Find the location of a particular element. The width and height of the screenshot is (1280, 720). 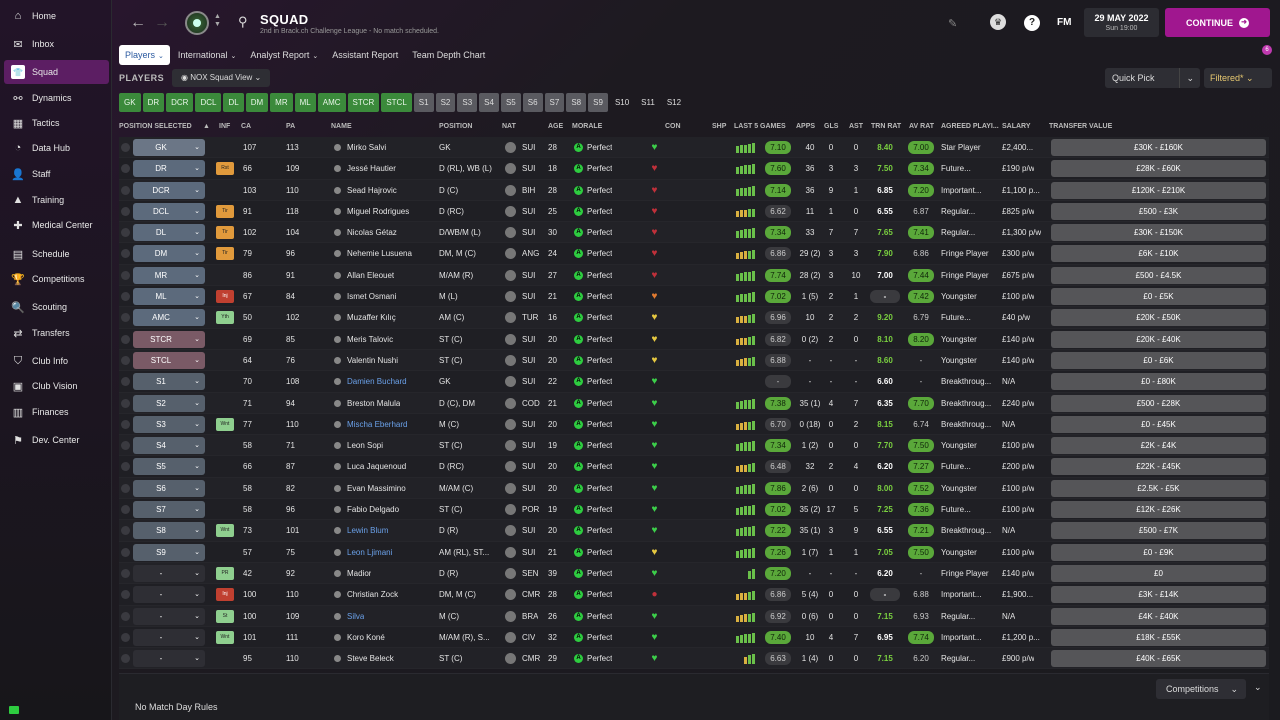

player-name: Nehemie Lusuena is located at coordinates (379, 254).